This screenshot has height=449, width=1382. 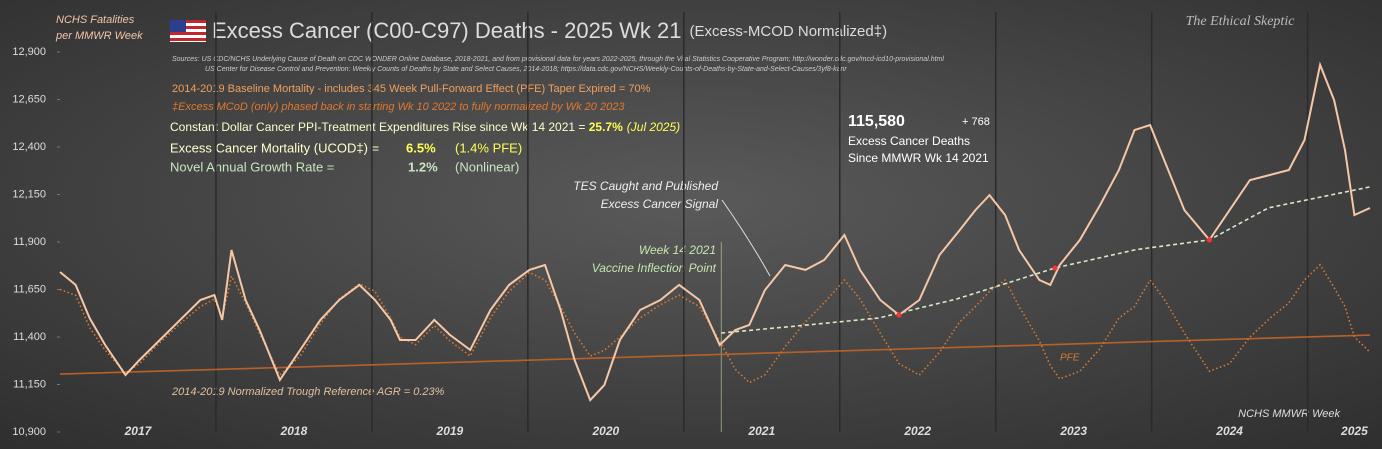 I want to click on excess-delta: + 768, so click(x=976, y=122).